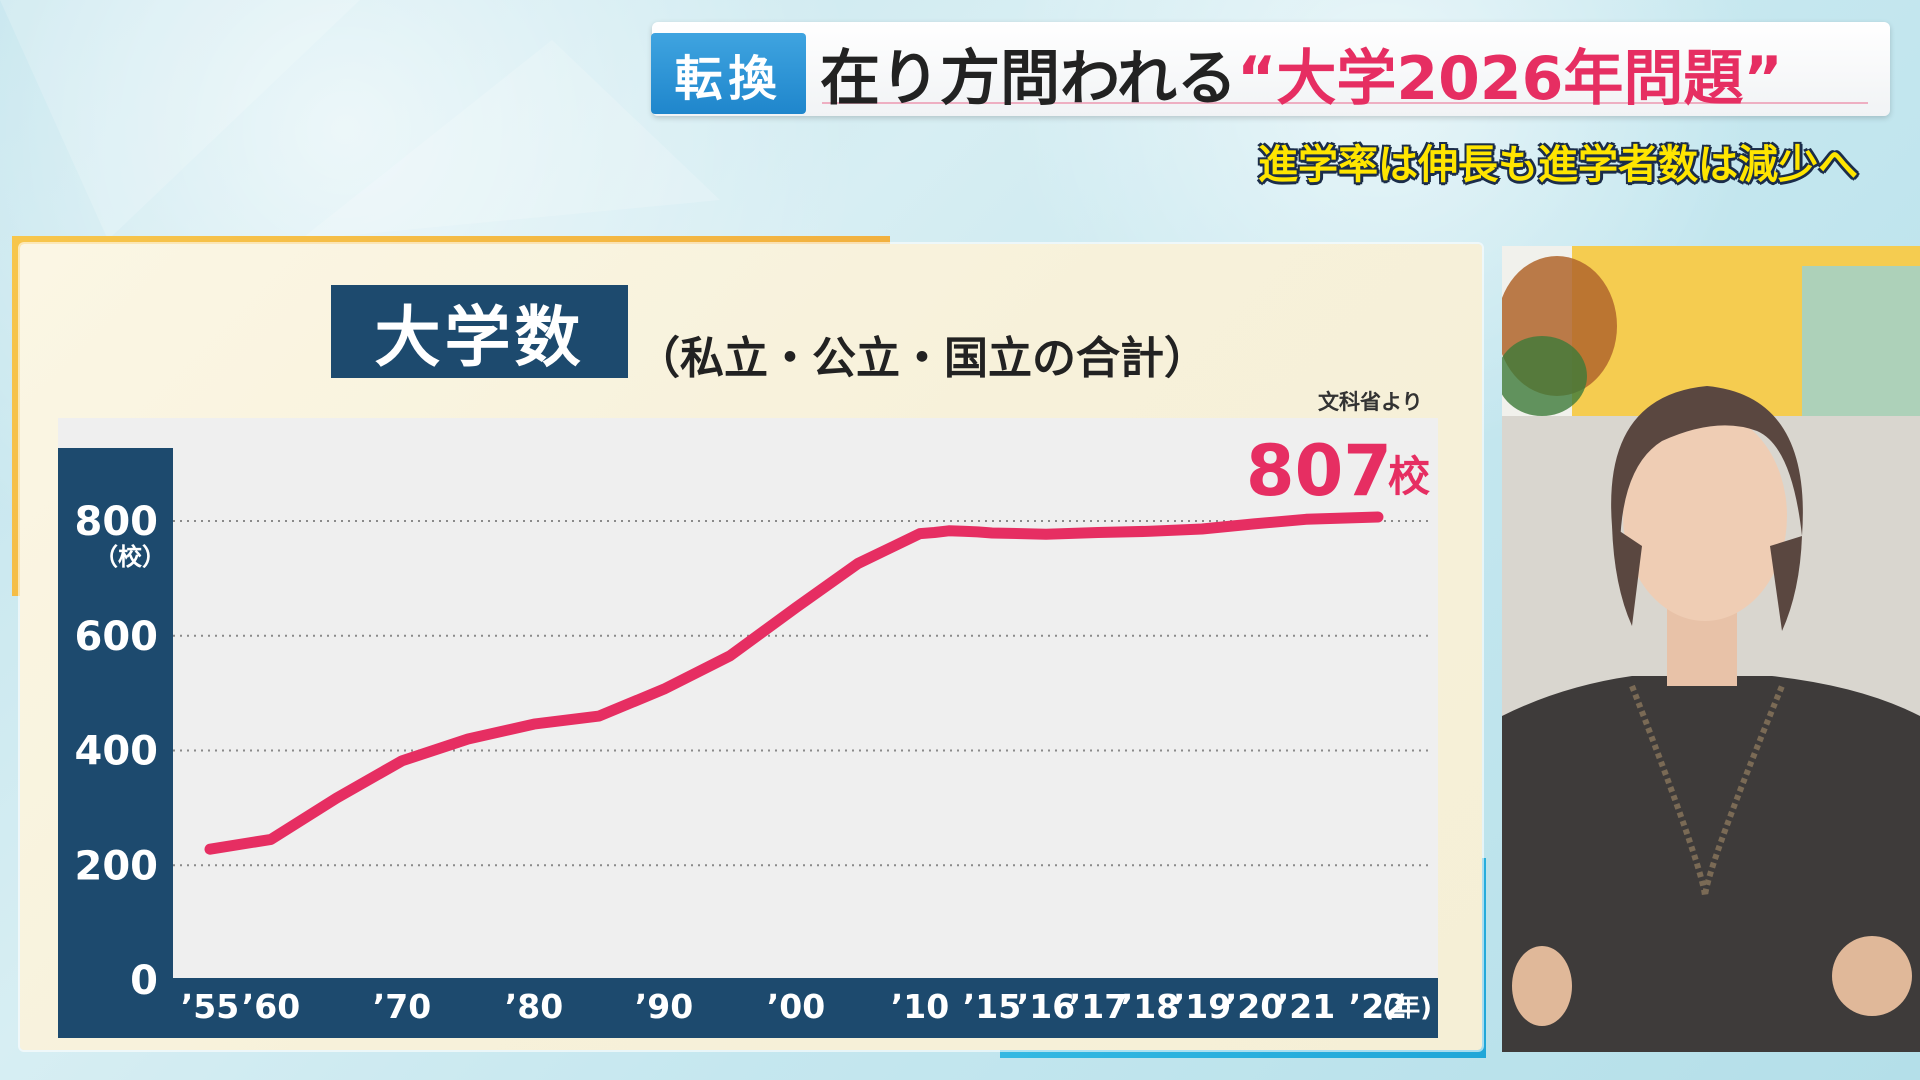 Image resolution: width=1920 pixels, height=1080 pixels. Describe the element at coordinates (920, 1006) in the screenshot. I see `x-tick-label: ’10` at that location.